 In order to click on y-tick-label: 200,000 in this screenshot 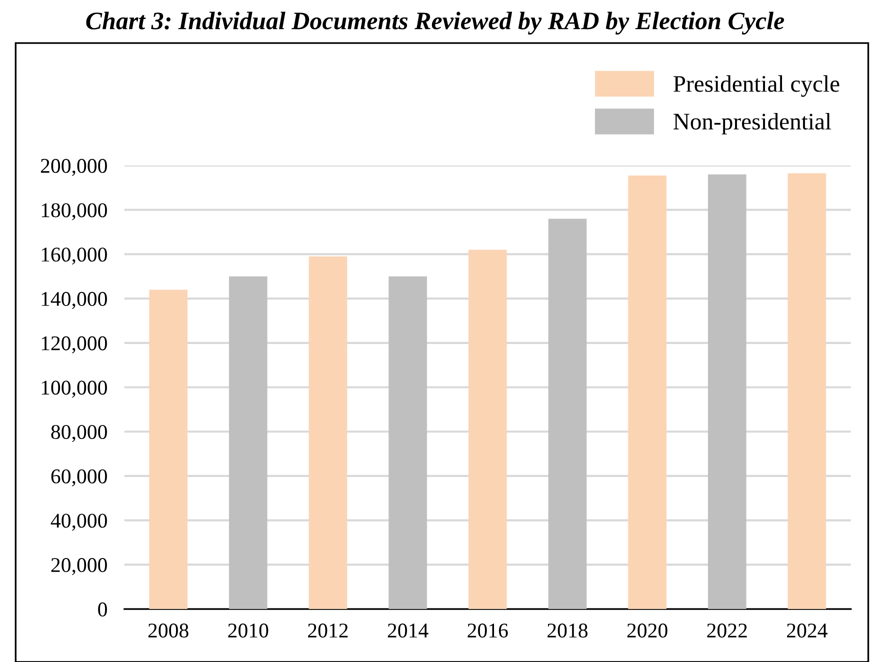, I will do `click(73, 167)`.